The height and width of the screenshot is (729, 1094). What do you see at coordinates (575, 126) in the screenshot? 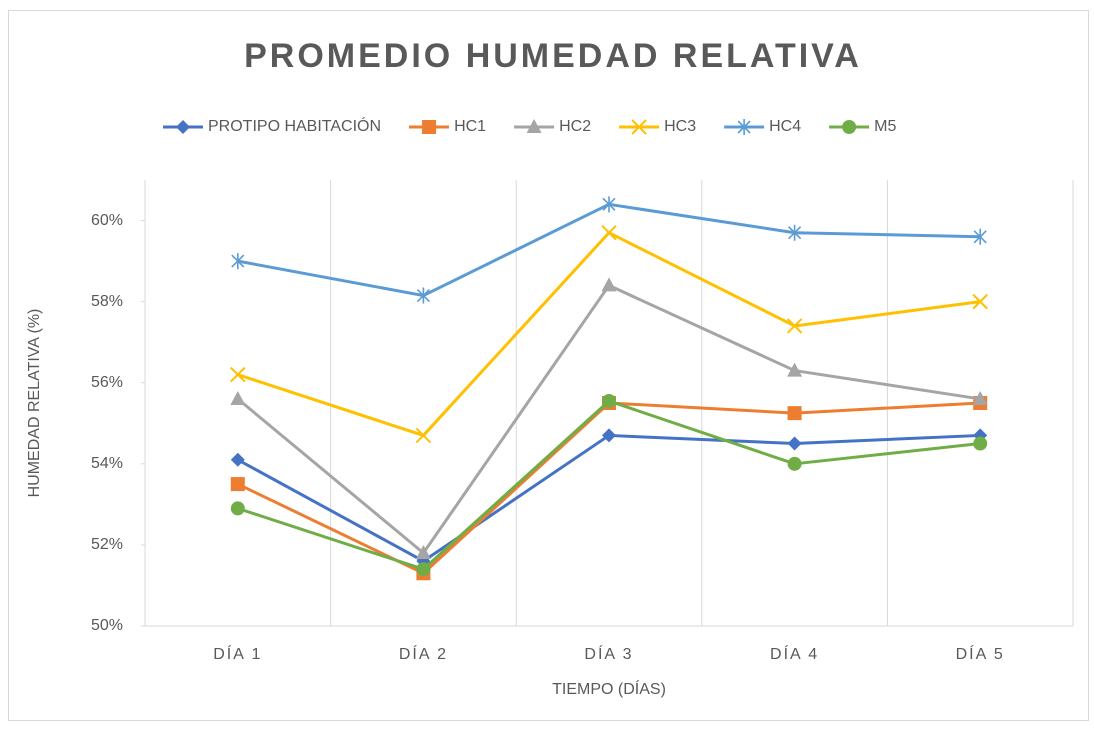
I see `legend-label: HC2` at bounding box center [575, 126].